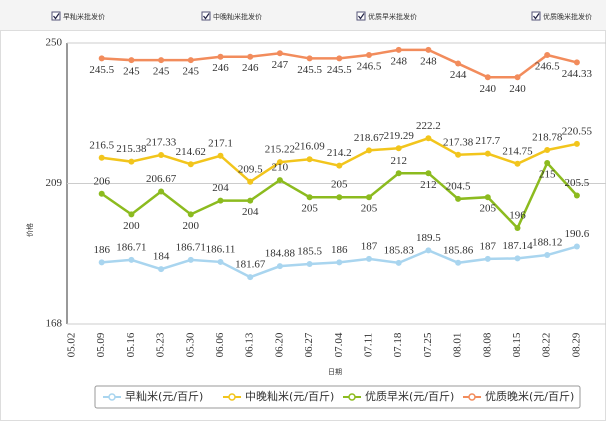 The height and width of the screenshot is (427, 606). What do you see at coordinates (309, 147) in the screenshot?
I see `value-label: 216.09` at bounding box center [309, 147].